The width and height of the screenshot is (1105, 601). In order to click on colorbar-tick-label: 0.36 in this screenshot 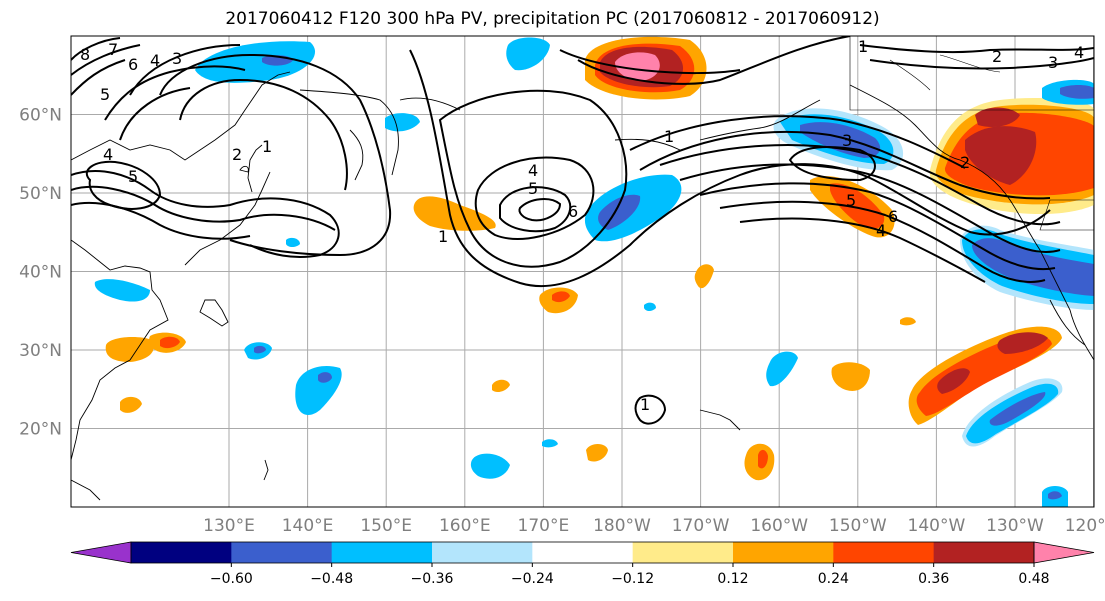, I will do `click(933, 579)`.